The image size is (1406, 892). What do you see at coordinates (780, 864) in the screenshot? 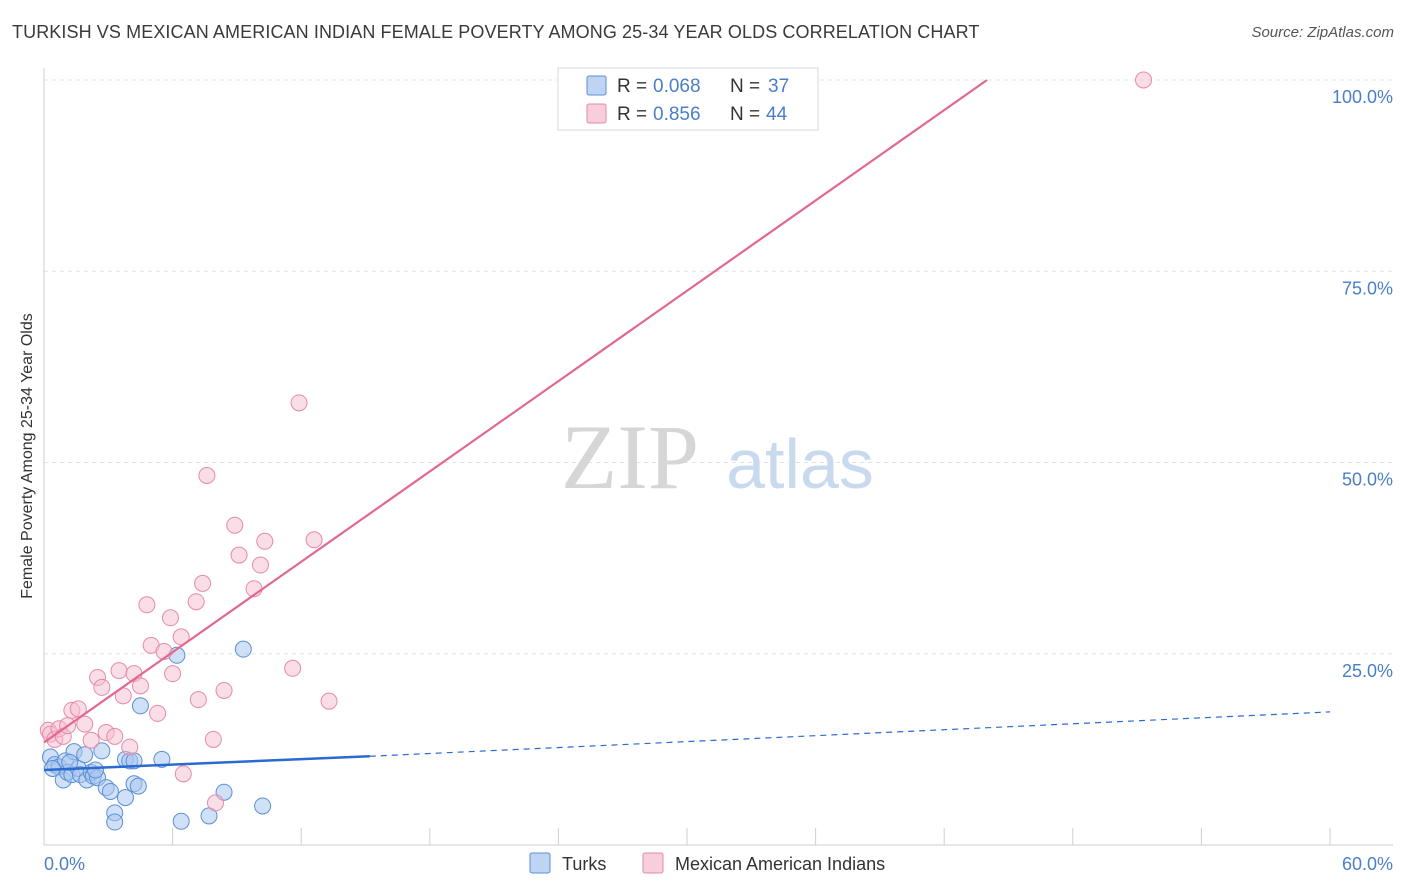
I see `legend-label-mexican: Mexican American Indians` at bounding box center [780, 864].